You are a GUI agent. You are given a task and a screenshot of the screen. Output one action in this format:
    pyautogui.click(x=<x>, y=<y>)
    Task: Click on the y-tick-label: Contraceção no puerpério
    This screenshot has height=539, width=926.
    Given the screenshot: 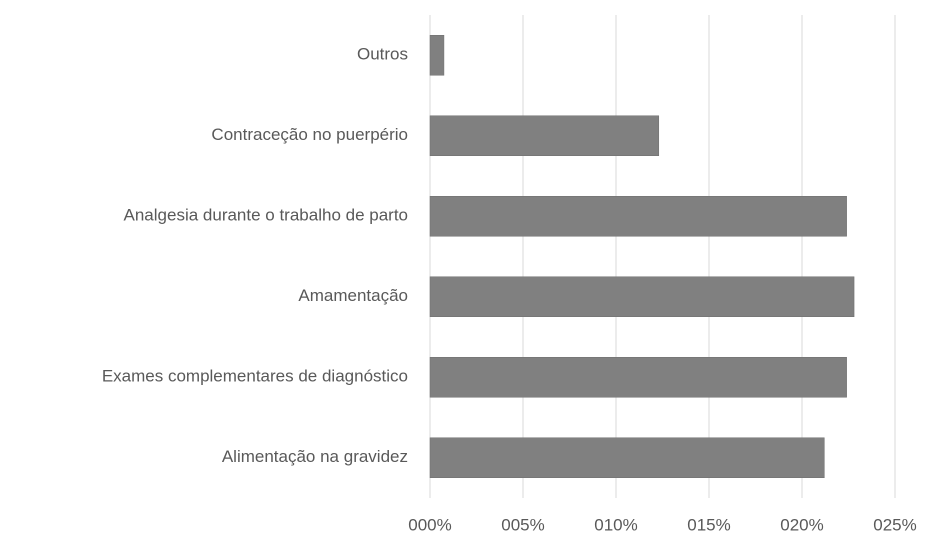 What is the action you would take?
    pyautogui.click(x=309, y=134)
    